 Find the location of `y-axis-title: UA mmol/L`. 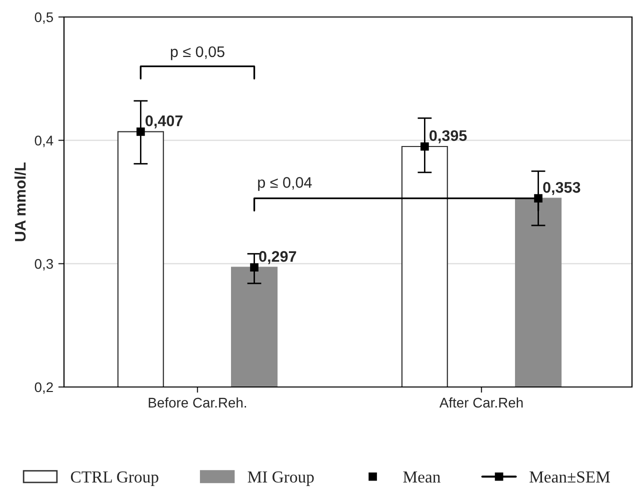

y-axis-title: UA mmol/L is located at coordinates (20, 202).